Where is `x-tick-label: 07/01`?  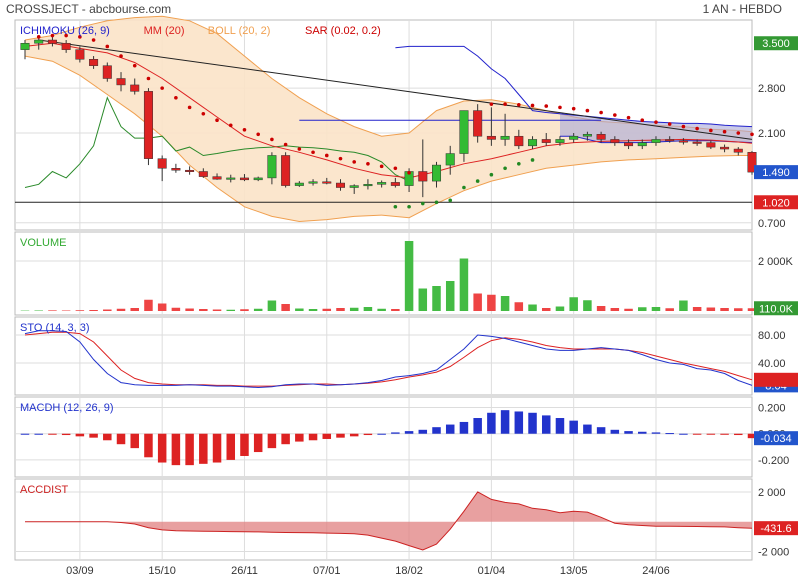 x-tick-label: 07/01 is located at coordinates (327, 571).